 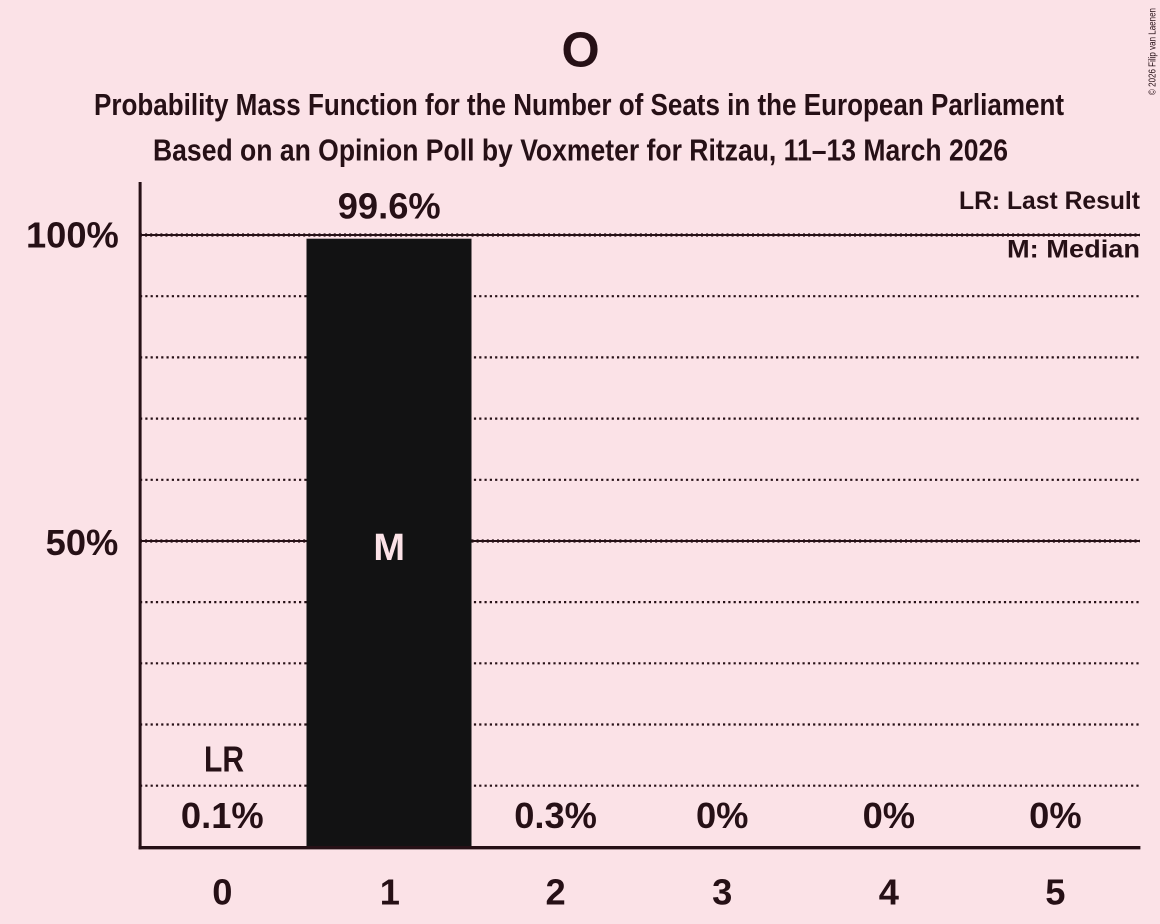 What do you see at coordinates (72, 235) in the screenshot?
I see `svg-text: 100%` at bounding box center [72, 235].